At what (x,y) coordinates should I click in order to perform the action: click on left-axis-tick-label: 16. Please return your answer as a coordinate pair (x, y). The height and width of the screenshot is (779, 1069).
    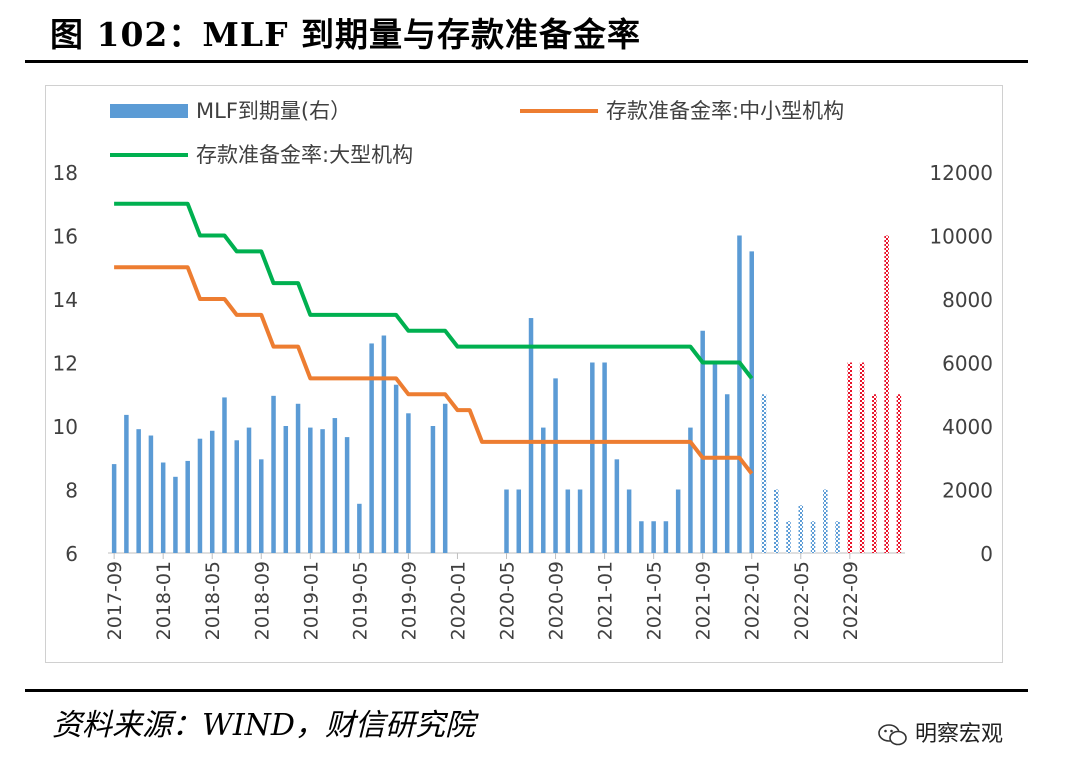
    Looking at the image, I should click on (65, 237).